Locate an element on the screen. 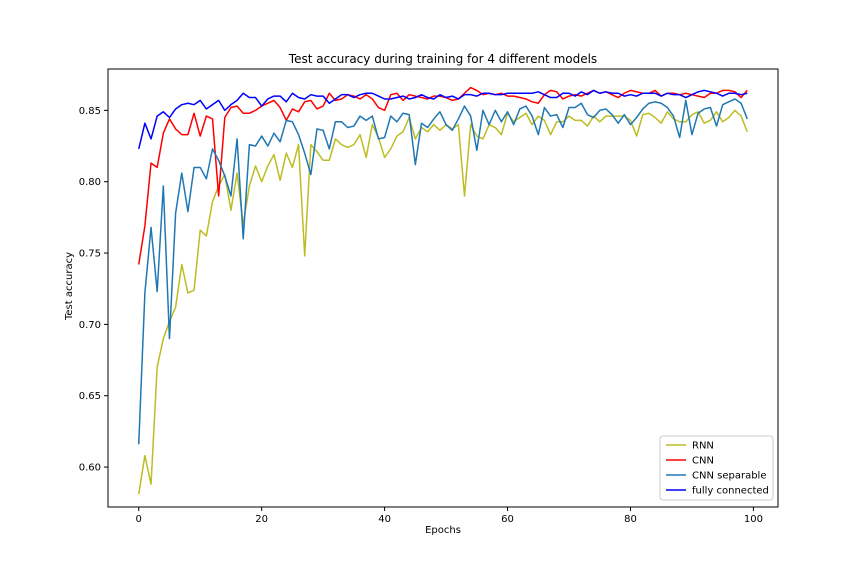  y-tick-label: 0.80 is located at coordinates (90, 182).